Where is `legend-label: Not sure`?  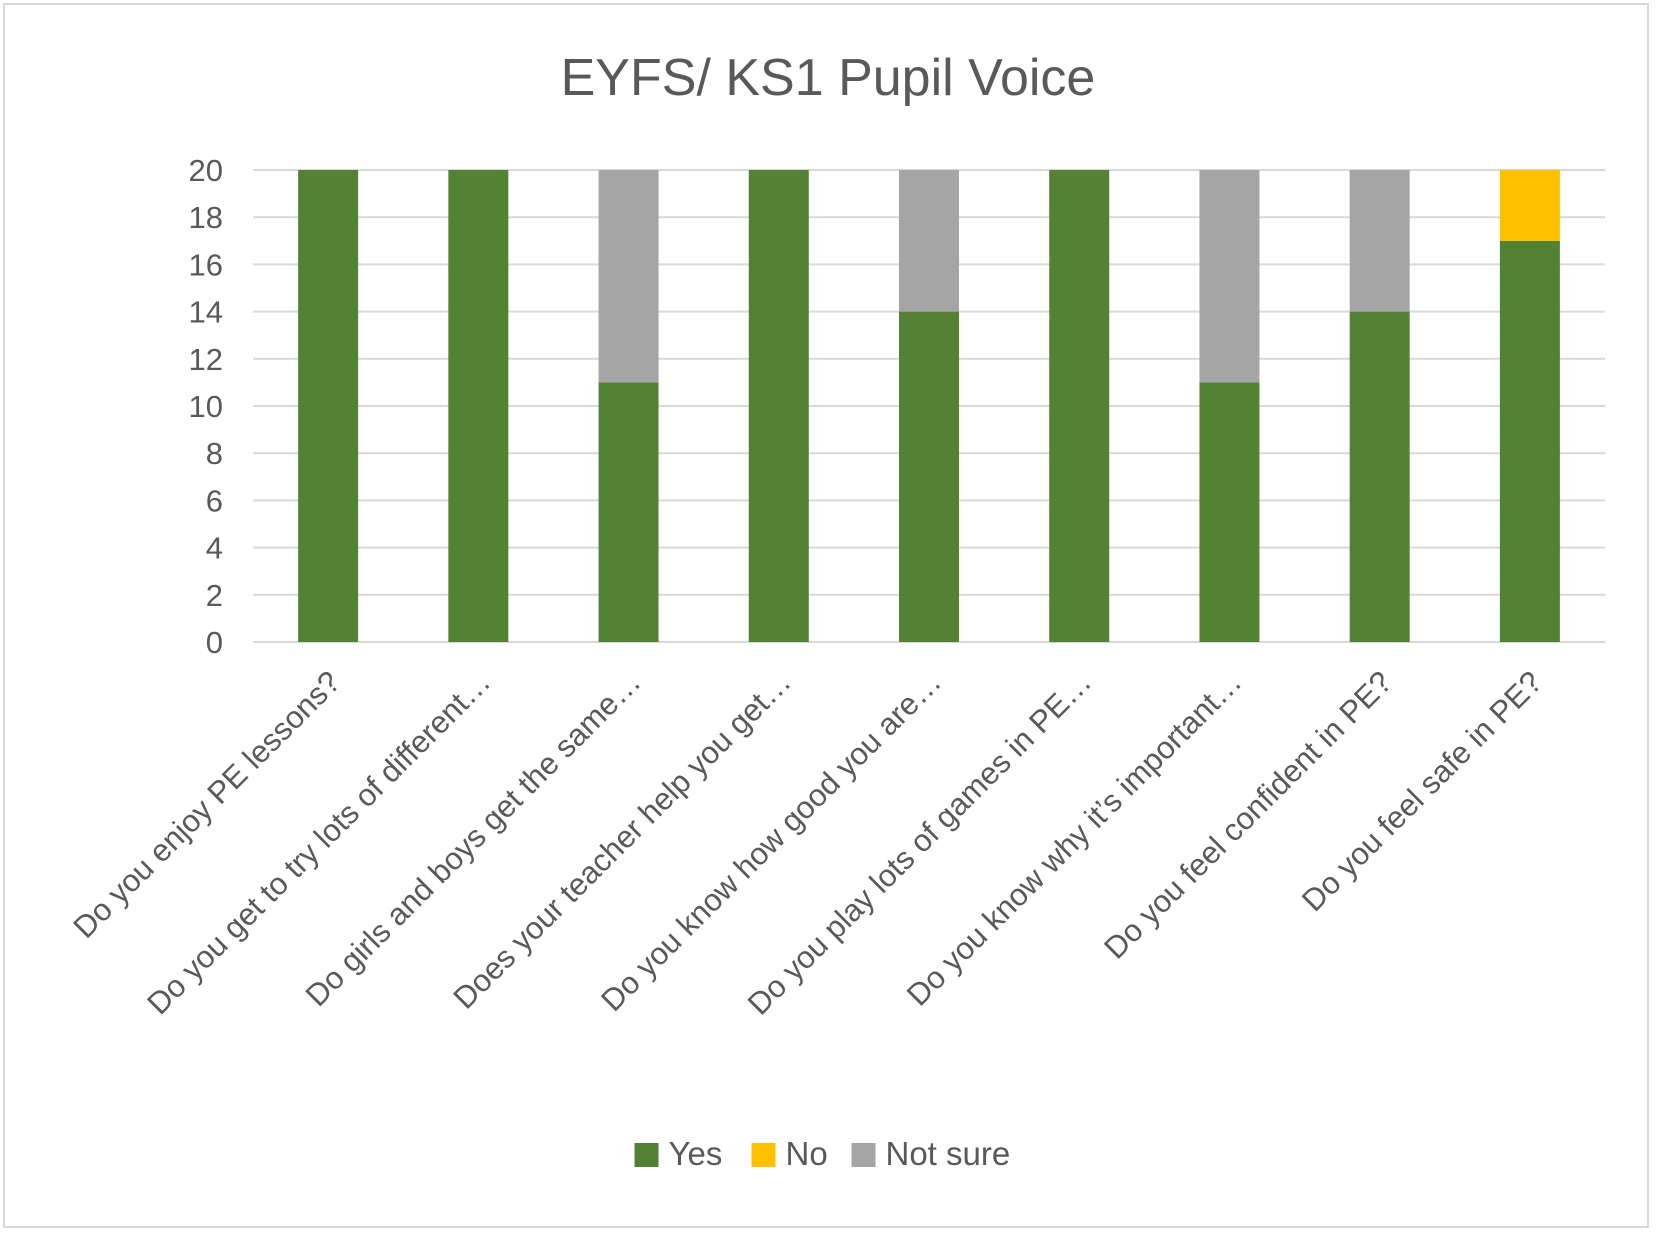 legend-label: Not sure is located at coordinates (948, 1153).